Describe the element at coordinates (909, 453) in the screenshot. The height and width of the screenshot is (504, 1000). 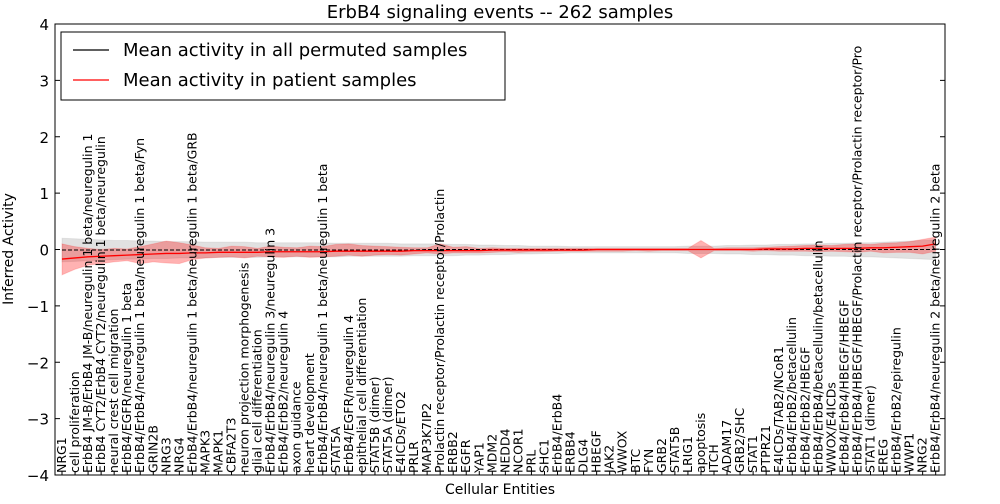
I see `x-tick-label: WWP1` at that location.